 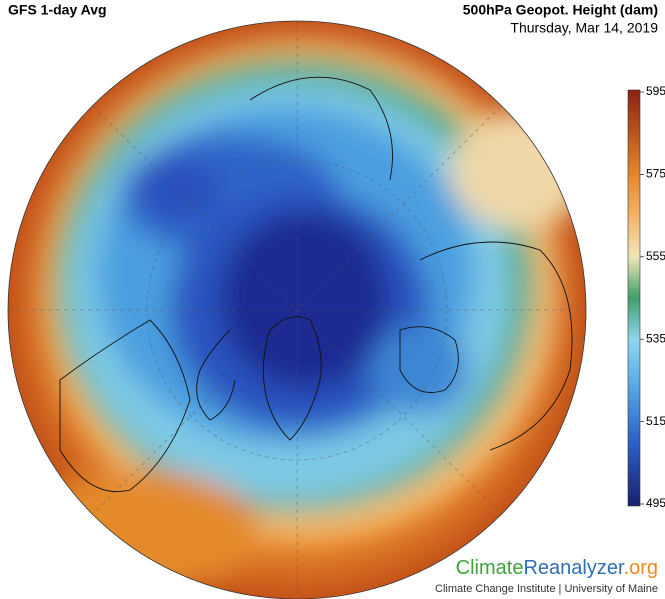 What do you see at coordinates (655, 503) in the screenshot?
I see `colorbar-tick-label: 495` at bounding box center [655, 503].